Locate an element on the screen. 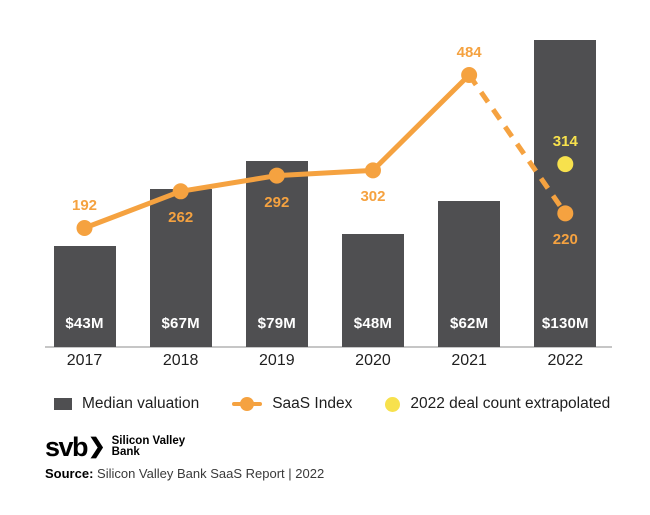 The height and width of the screenshot is (515, 650). legend-label: Median valuation is located at coordinates (141, 403).